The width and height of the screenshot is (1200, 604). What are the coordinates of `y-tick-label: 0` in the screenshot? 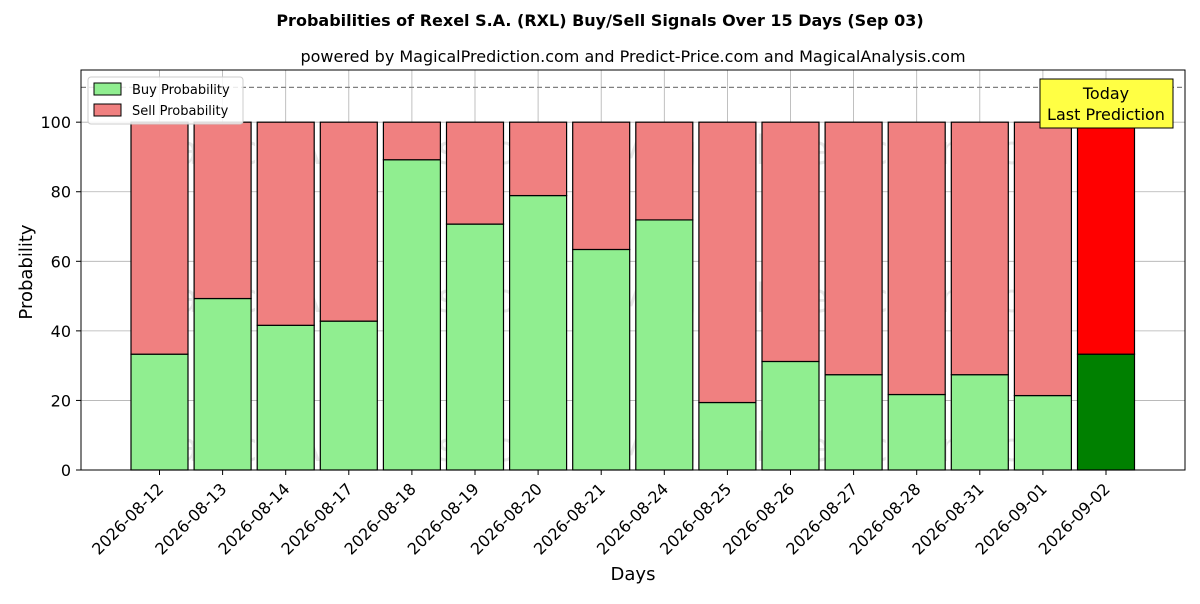 It's located at (66, 470).